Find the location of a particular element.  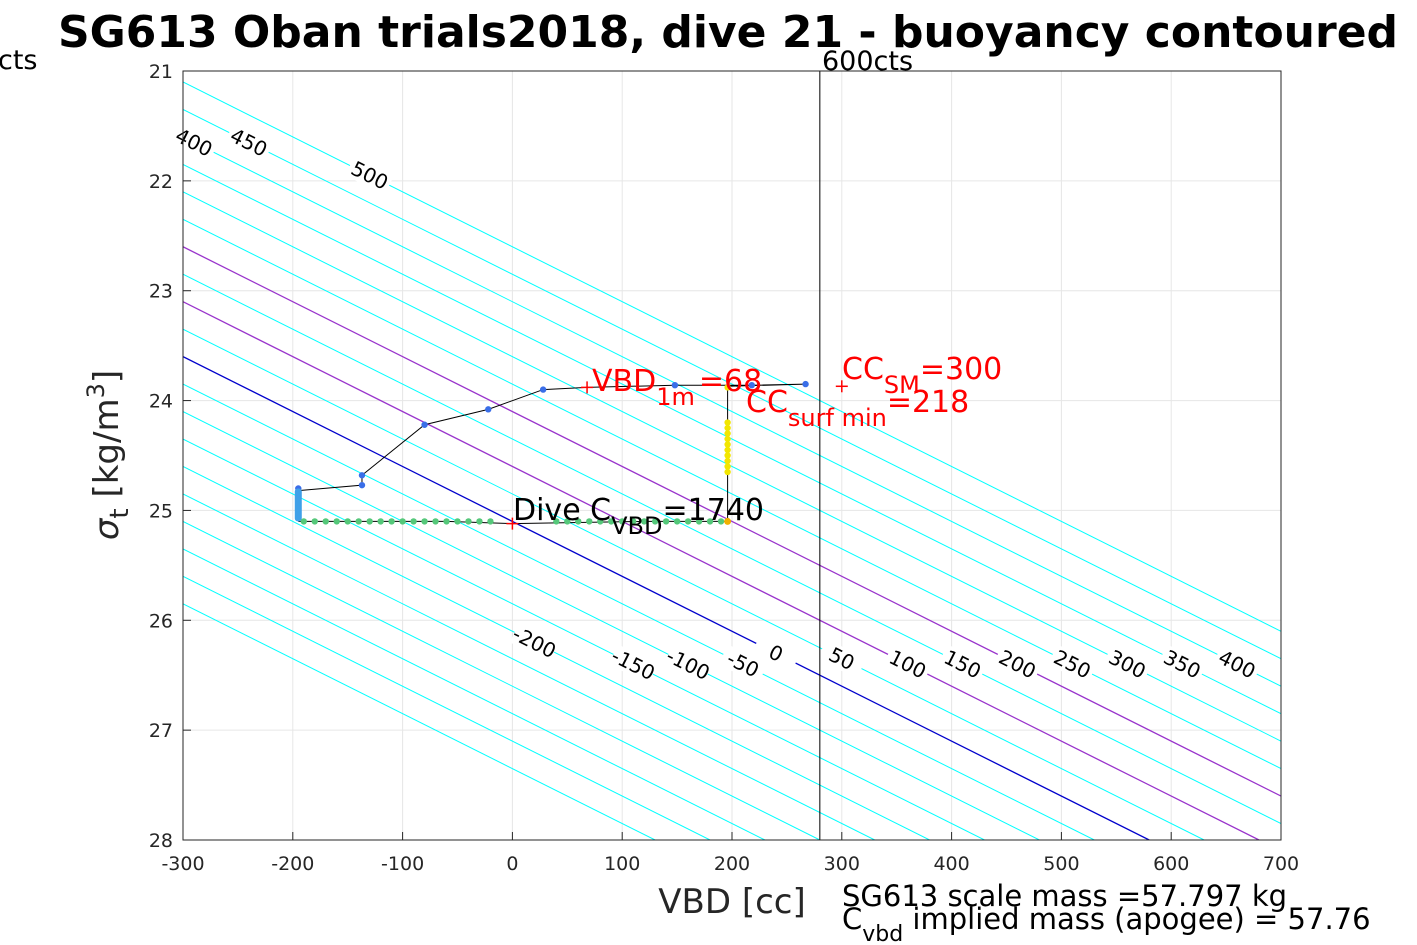

vline-label: 600cts is located at coordinates (867, 61).